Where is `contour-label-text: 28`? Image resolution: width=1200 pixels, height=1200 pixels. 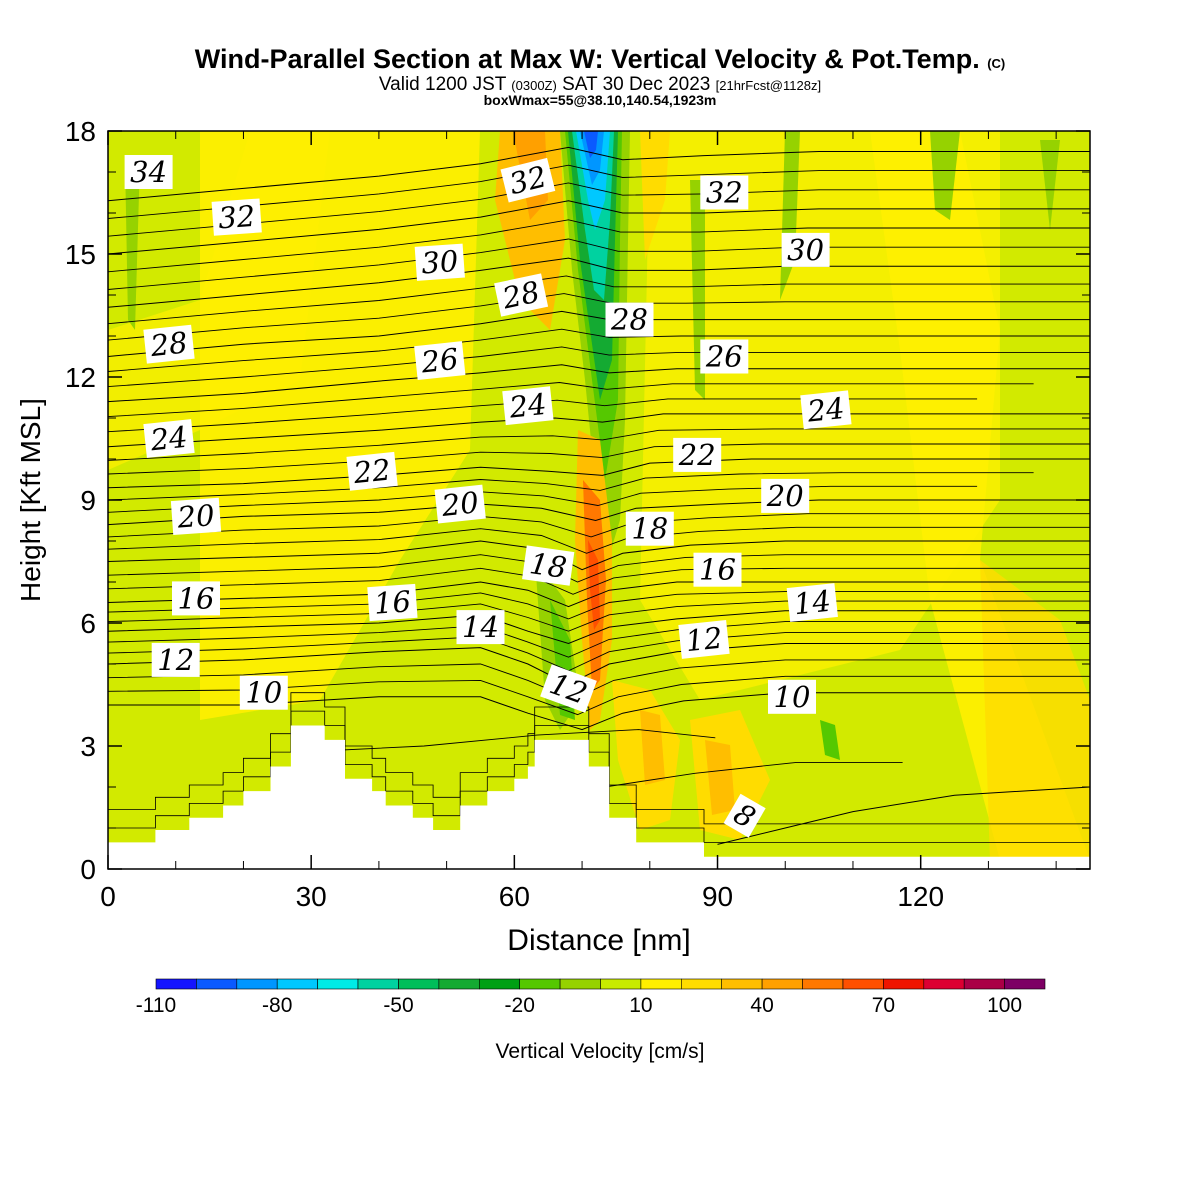 contour-label-text: 28 is located at coordinates (168, 344).